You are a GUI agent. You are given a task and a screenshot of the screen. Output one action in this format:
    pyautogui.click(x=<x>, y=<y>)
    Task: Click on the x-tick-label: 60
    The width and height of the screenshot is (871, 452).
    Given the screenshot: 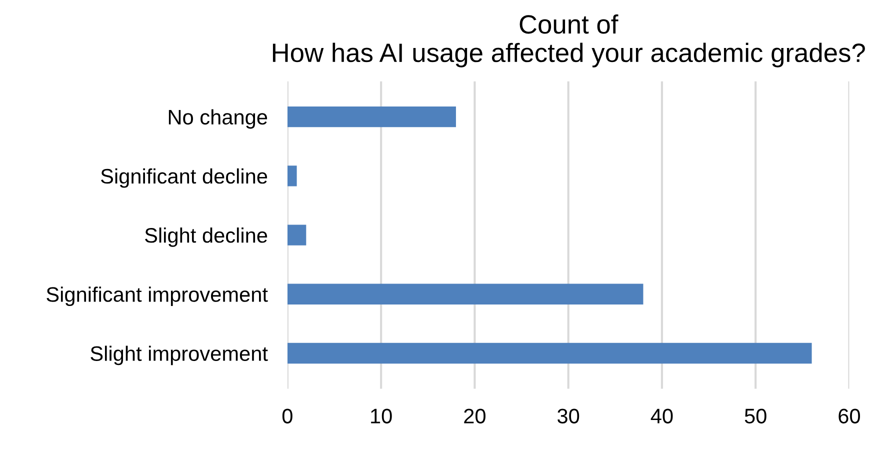 What is the action you would take?
    pyautogui.click(x=849, y=416)
    